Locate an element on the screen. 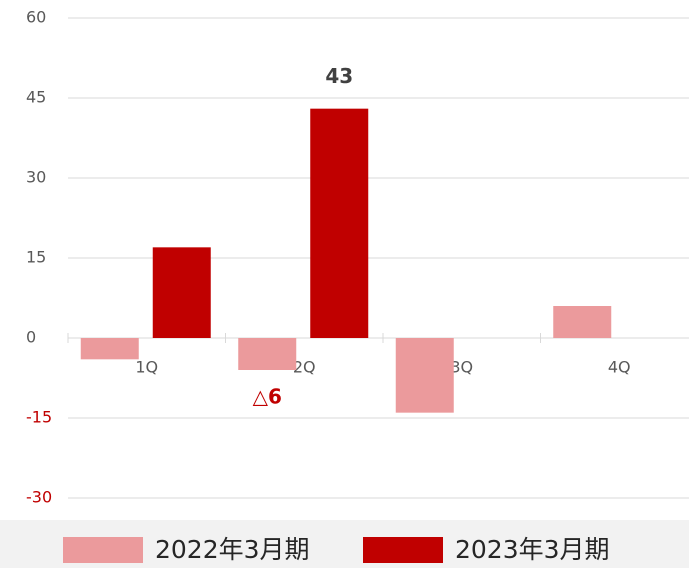 This screenshot has width=689, height=568. y-tick-label: 15 is located at coordinates (36, 257).